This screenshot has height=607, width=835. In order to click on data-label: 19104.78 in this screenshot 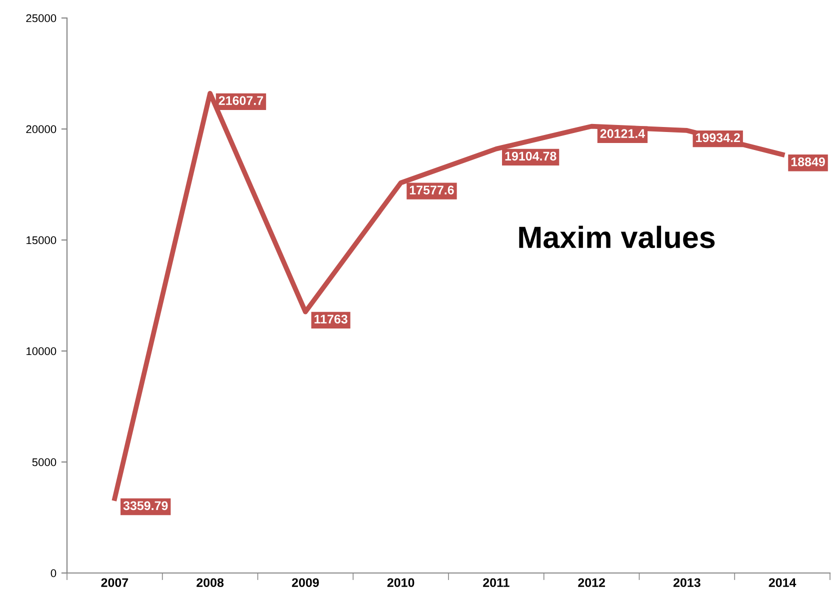, I will do `click(530, 156)`.